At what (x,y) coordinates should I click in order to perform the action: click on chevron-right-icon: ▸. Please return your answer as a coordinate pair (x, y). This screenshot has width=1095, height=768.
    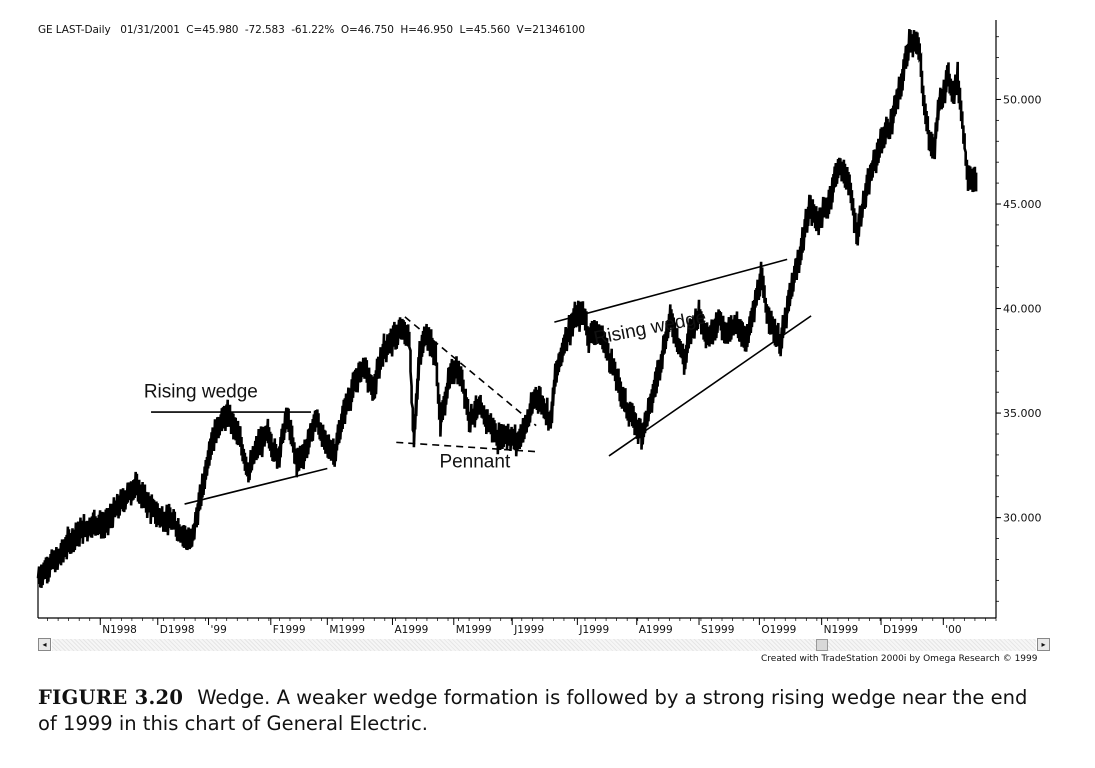
    Looking at the image, I should click on (1043, 644).